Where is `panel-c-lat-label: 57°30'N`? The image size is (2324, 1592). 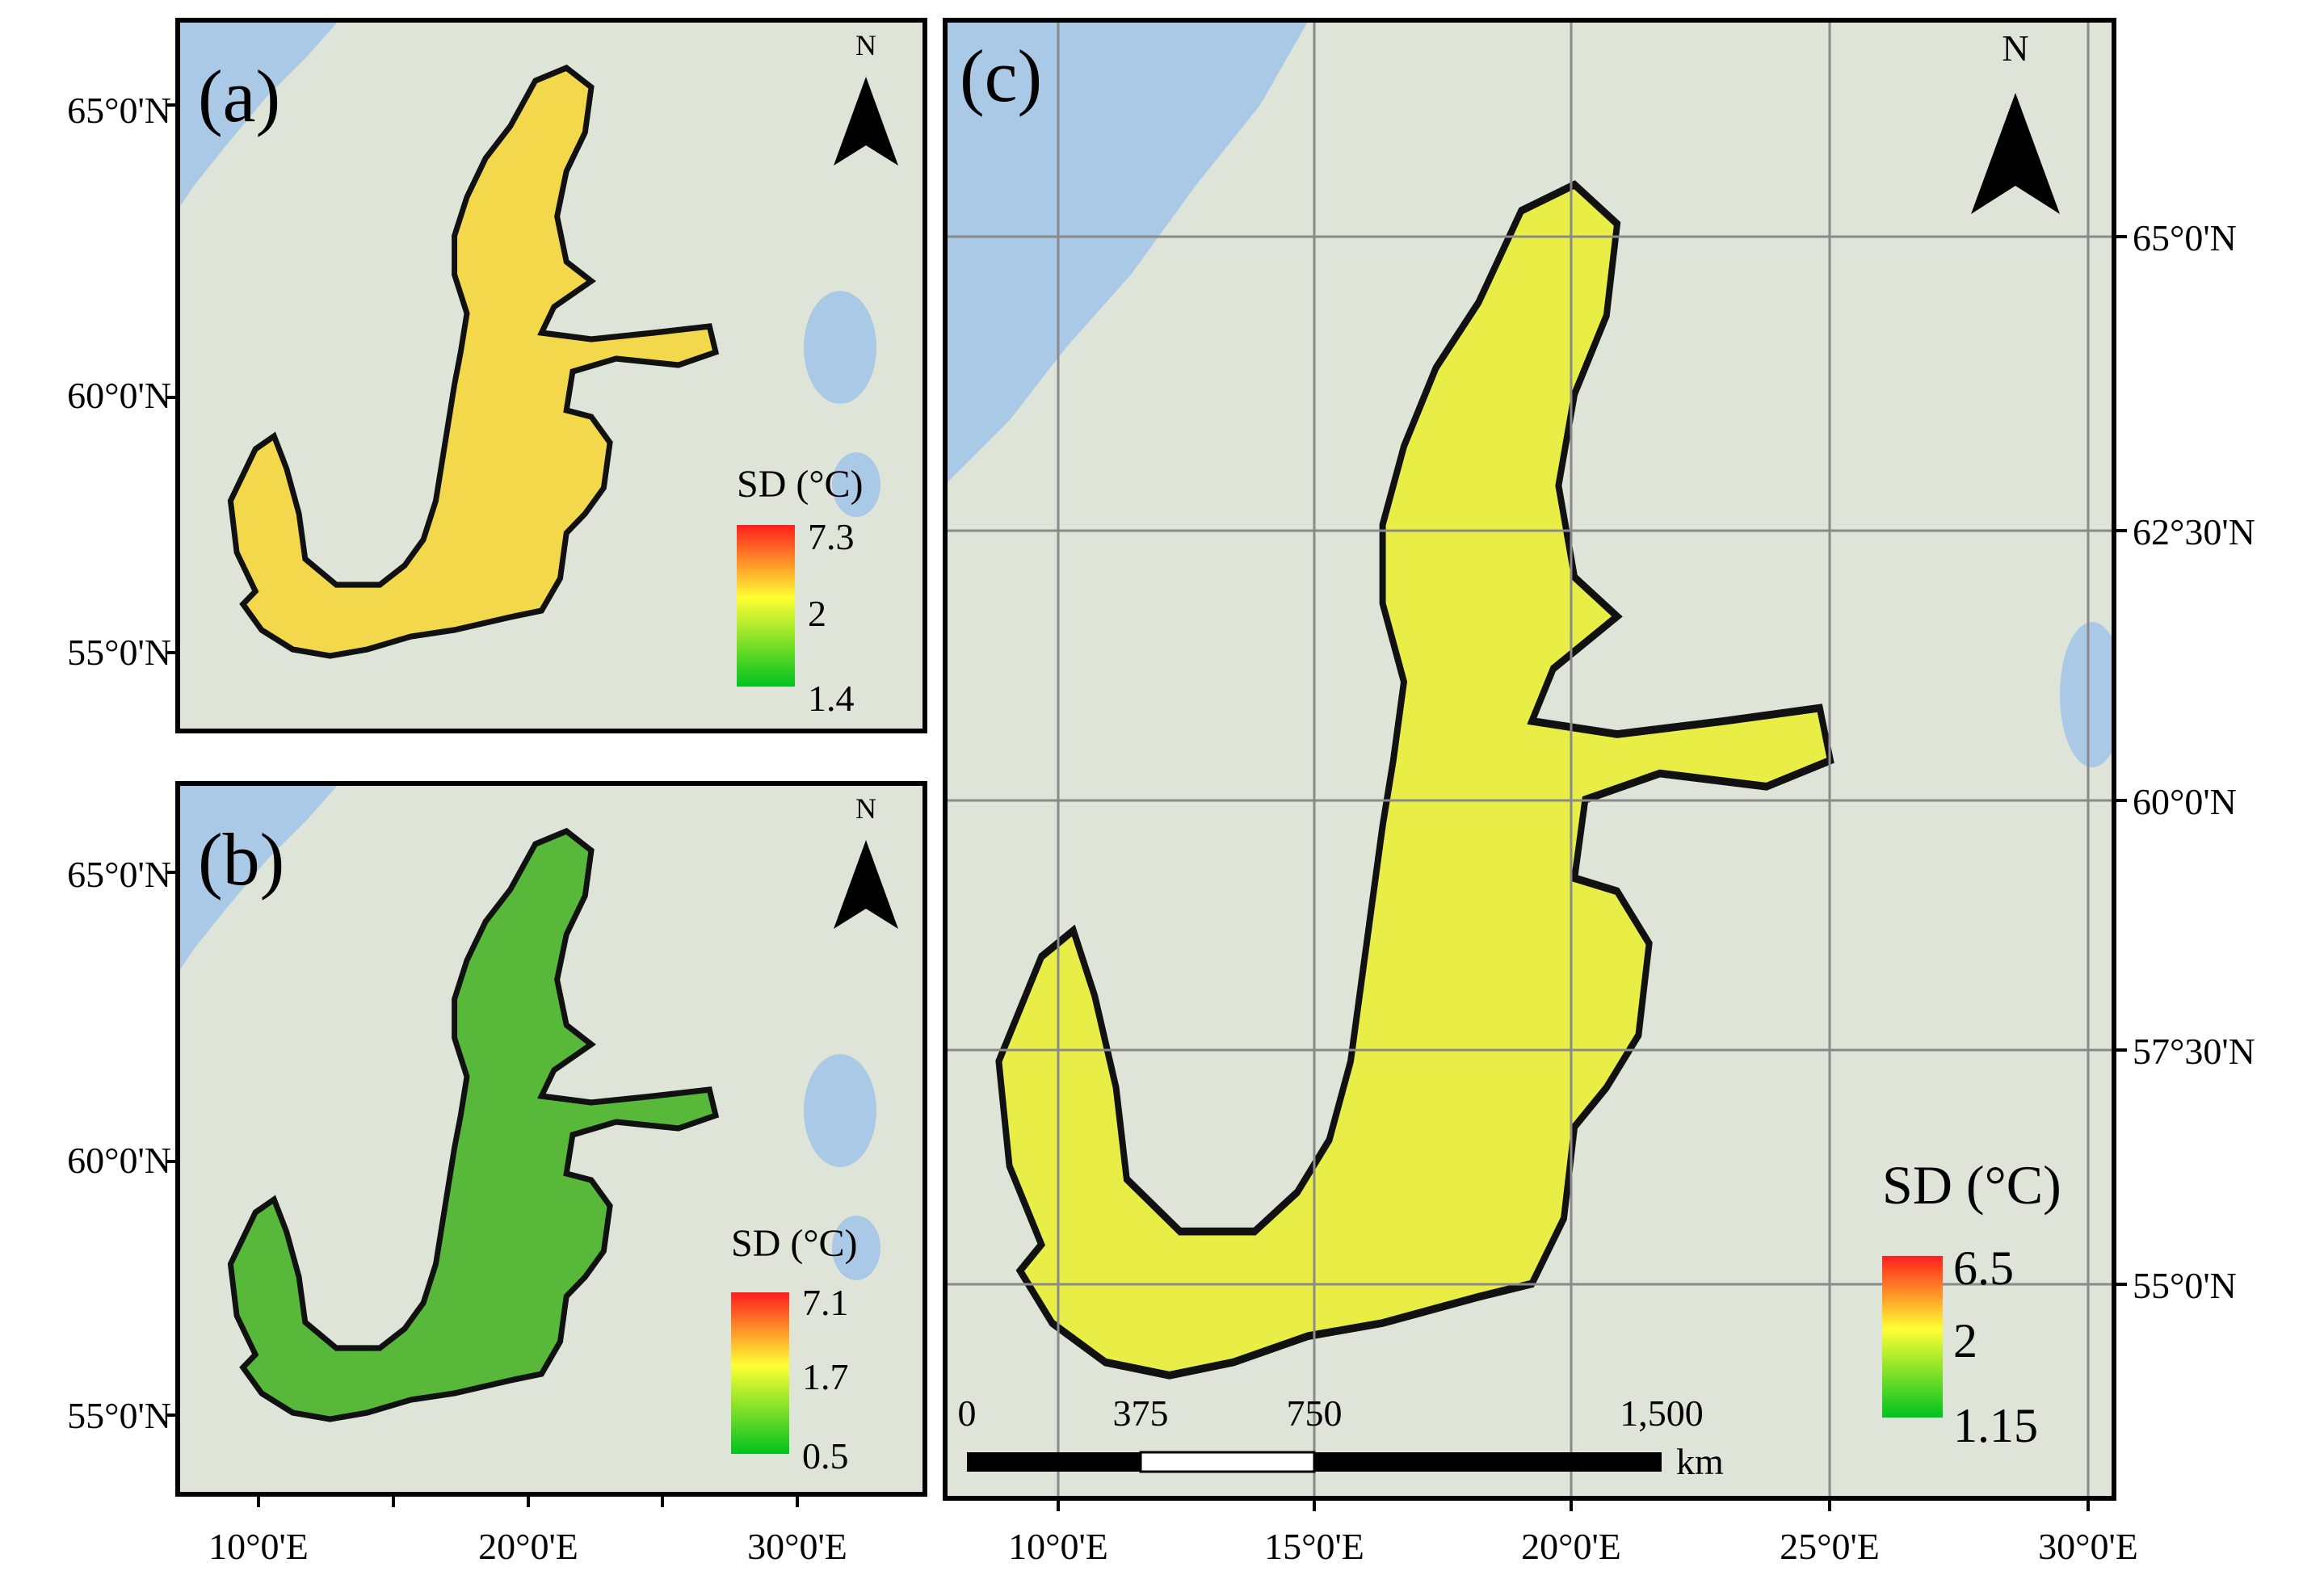
panel-c-lat-label: 57°30'N is located at coordinates (2194, 1051).